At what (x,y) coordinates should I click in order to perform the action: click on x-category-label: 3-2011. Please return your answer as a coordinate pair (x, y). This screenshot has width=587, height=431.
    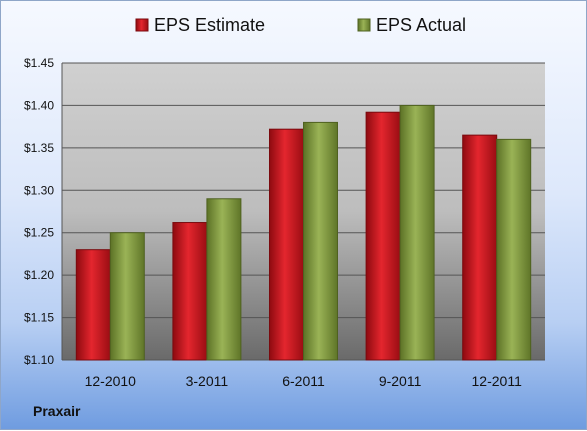
    Looking at the image, I should click on (207, 381).